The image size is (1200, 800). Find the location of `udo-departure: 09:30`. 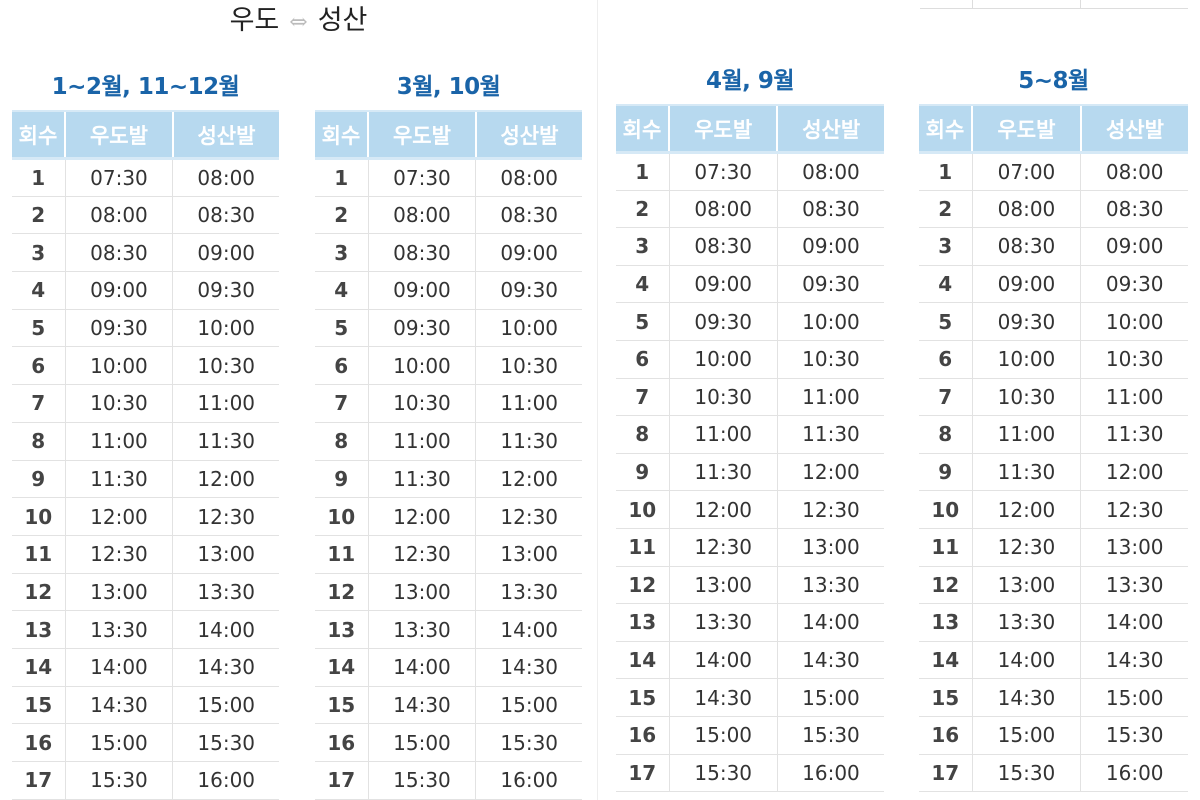

udo-departure: 09:30 is located at coordinates (118, 328).